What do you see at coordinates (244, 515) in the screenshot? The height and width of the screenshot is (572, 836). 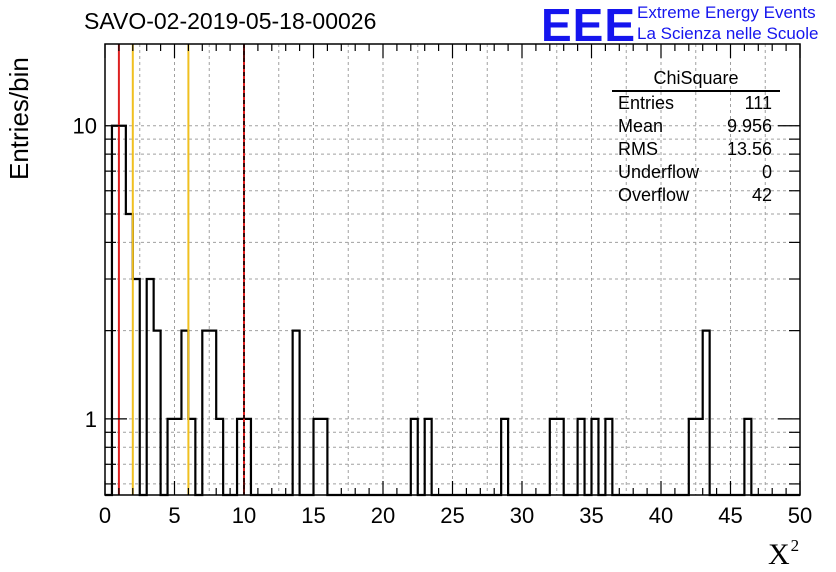 I see `x-tick-label: 10` at bounding box center [244, 515].